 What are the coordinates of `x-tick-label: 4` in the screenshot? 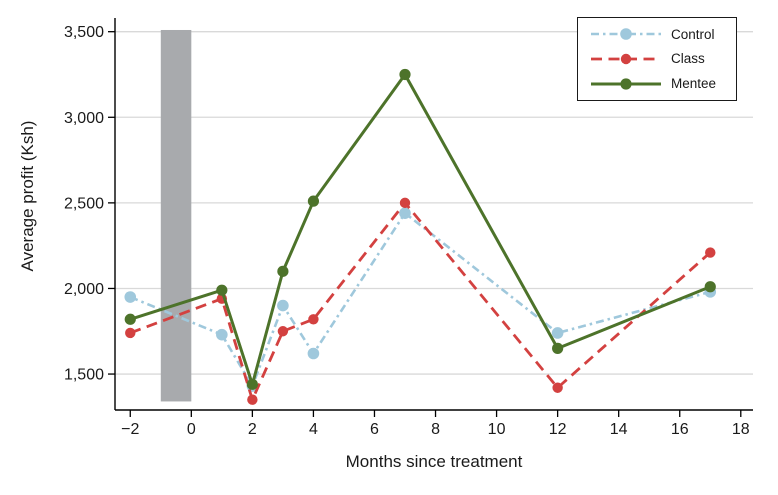 It's located at (313, 429).